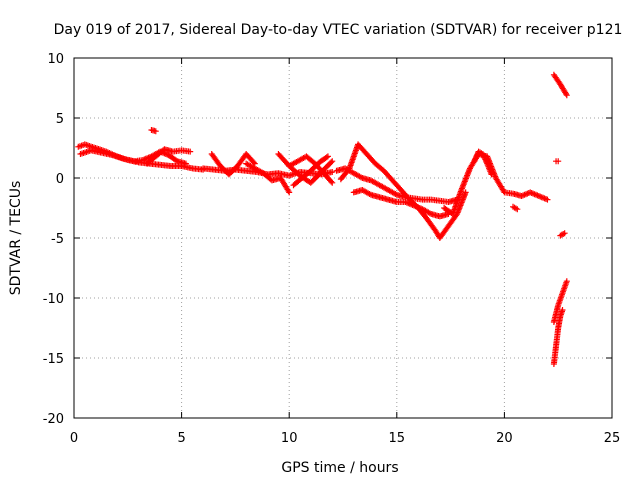 The width and height of the screenshot is (640, 480). Describe the element at coordinates (560, 85) in the screenshot. I see `series-track-q` at that location.